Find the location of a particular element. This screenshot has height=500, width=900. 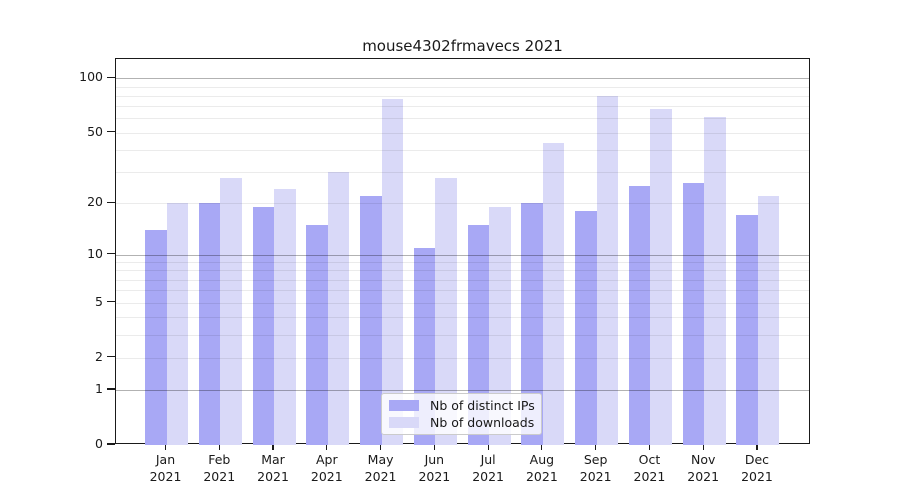

legend-entry-ips: Nb of distinct IPs is located at coordinates (462, 405).